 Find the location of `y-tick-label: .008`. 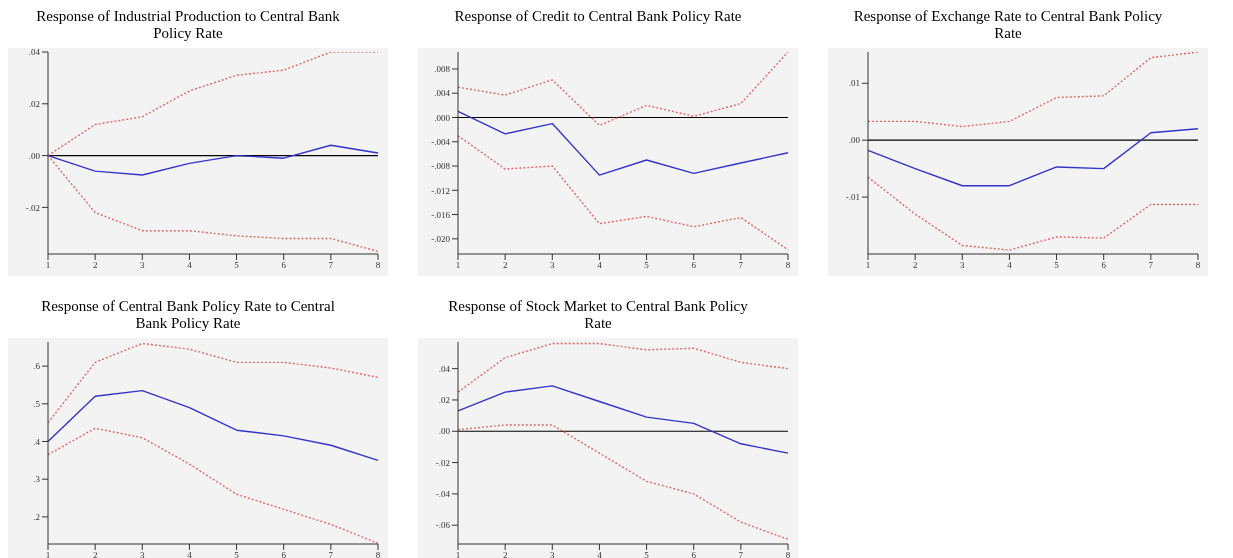

y-tick-label: .008 is located at coordinates (442, 69).